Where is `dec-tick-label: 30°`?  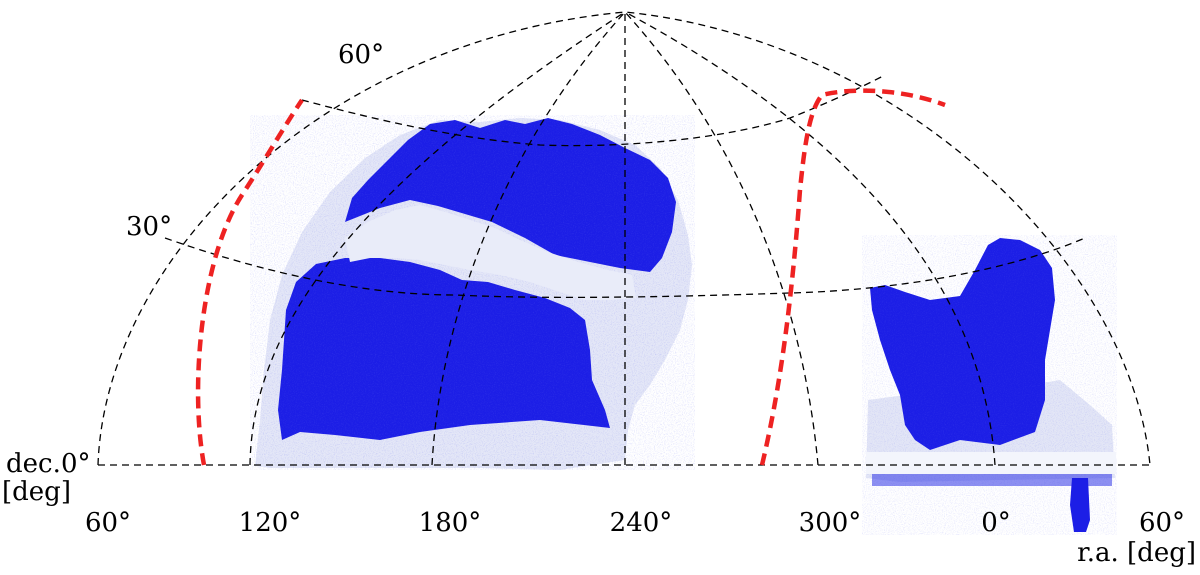
dec-tick-label: 30° is located at coordinates (149, 227).